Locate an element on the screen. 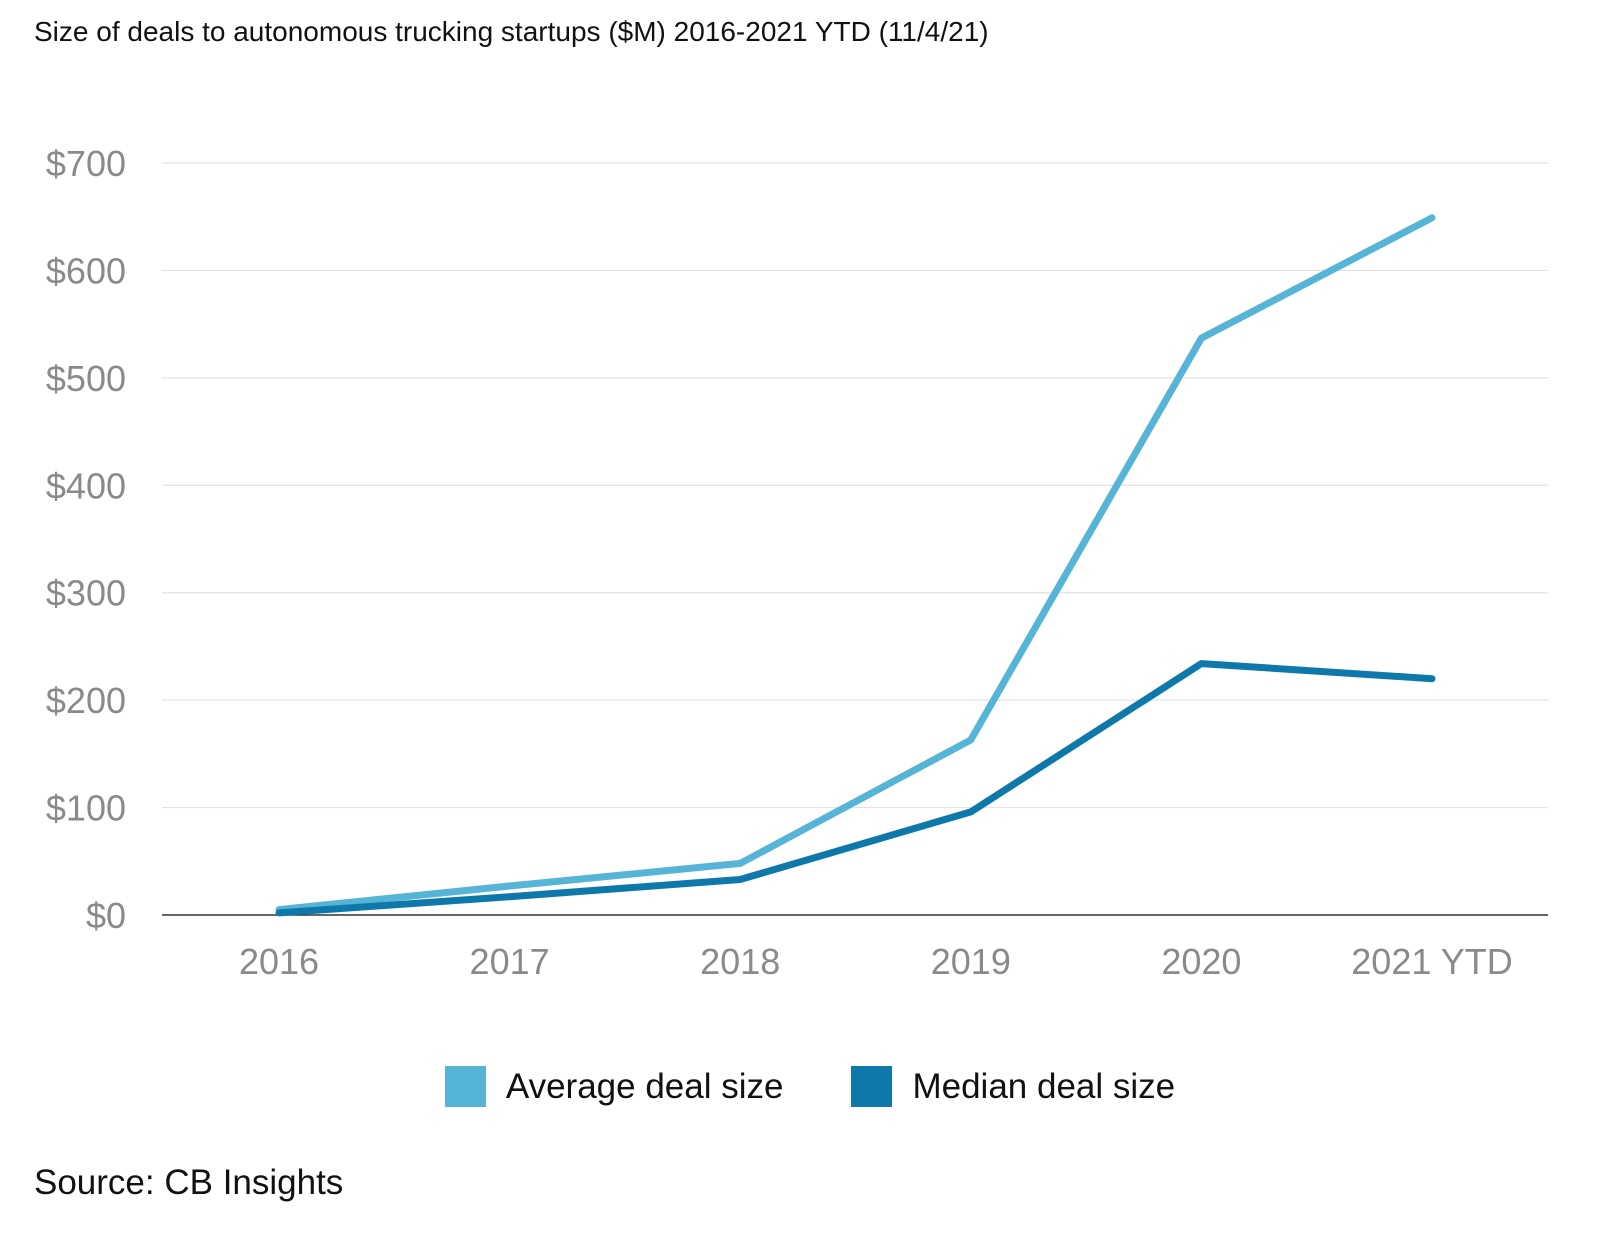 This screenshot has width=1600, height=1259. y-axis-tick-labels: $0 $100 $200 $300 $400 $500 $600 $700 is located at coordinates (86, 539).